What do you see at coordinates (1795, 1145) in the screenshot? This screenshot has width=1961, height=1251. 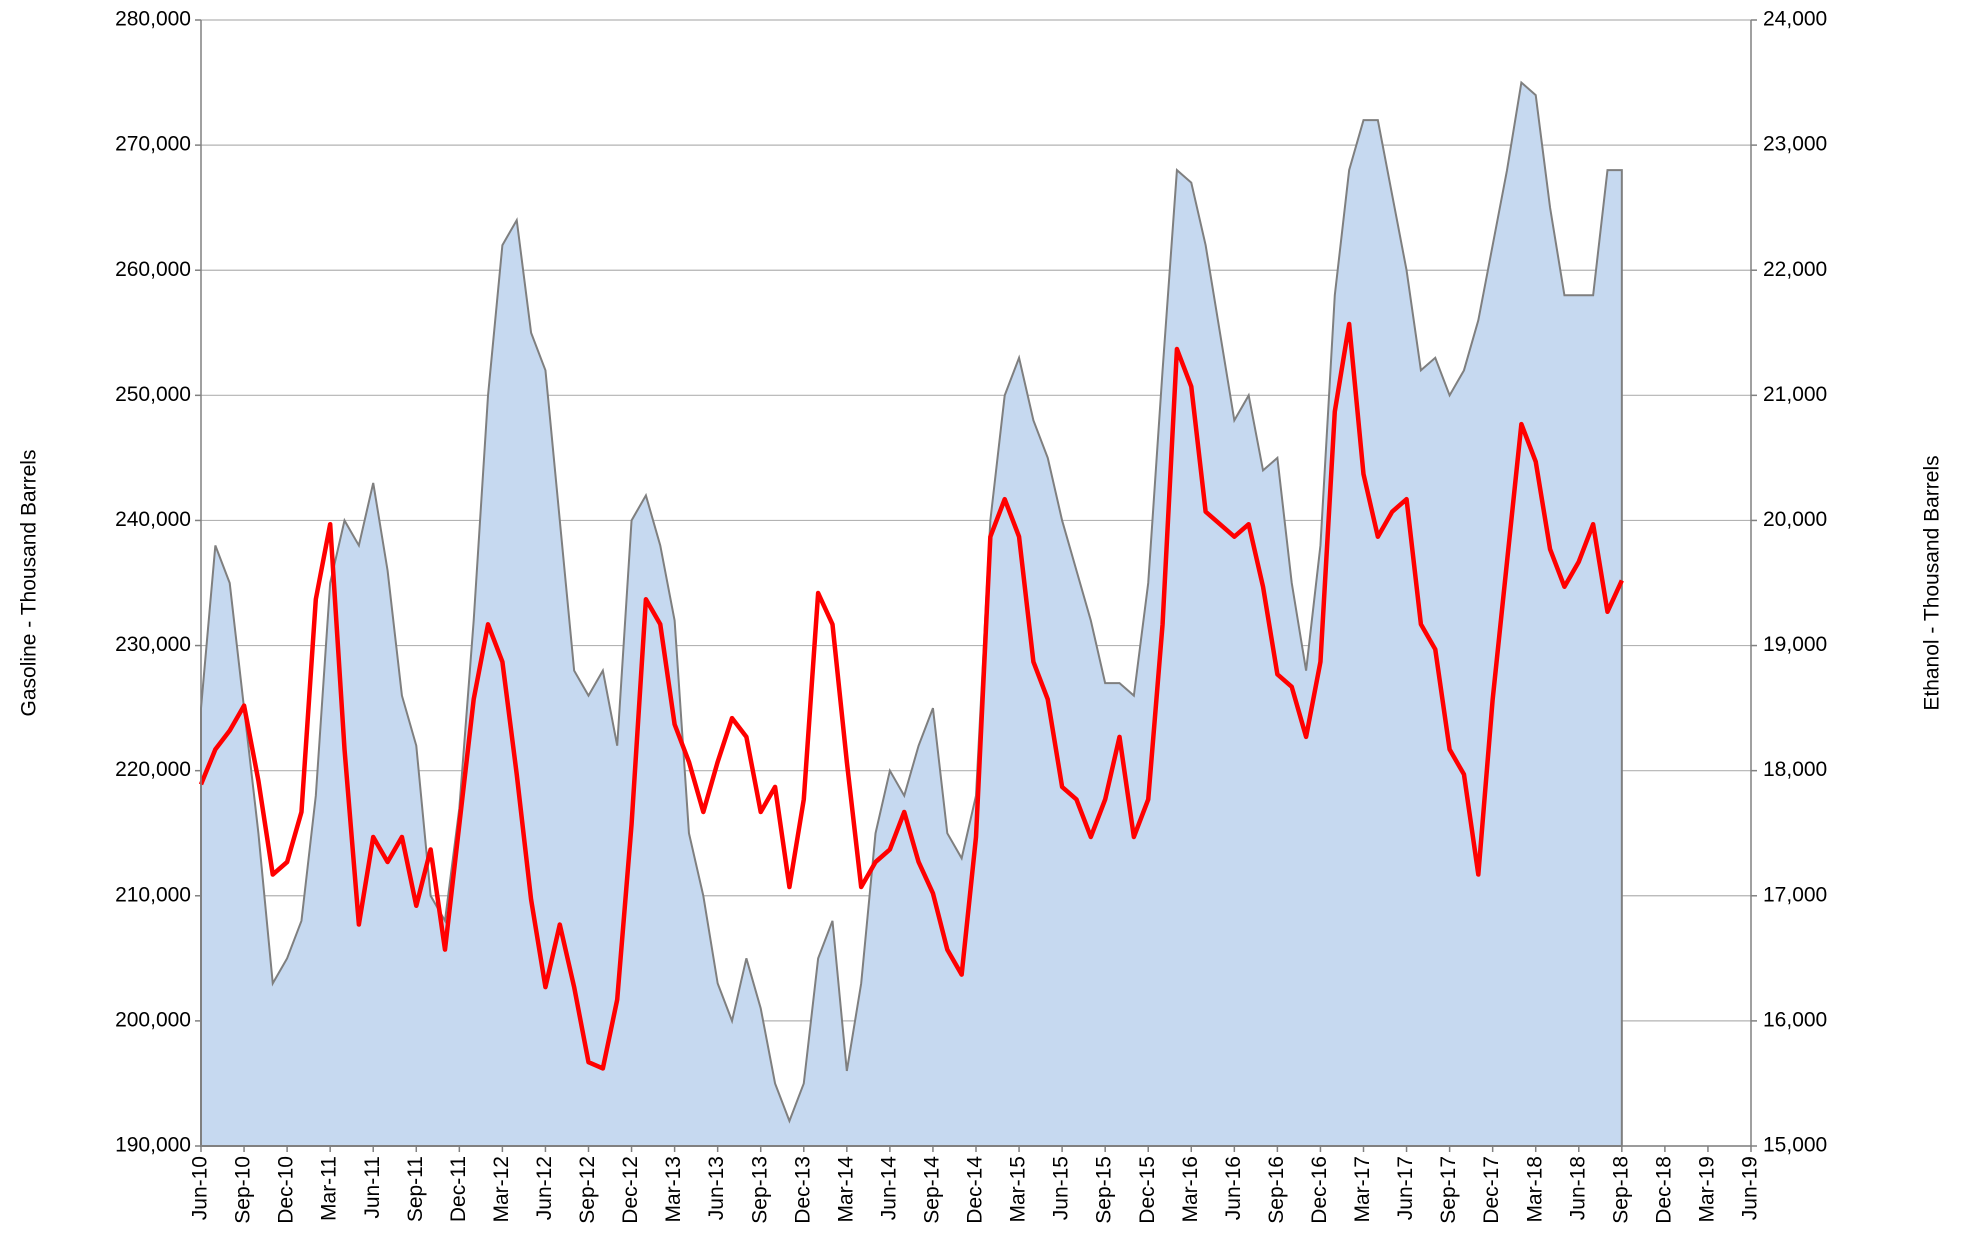 I see `y2-tick-label: 15,000` at bounding box center [1795, 1145].